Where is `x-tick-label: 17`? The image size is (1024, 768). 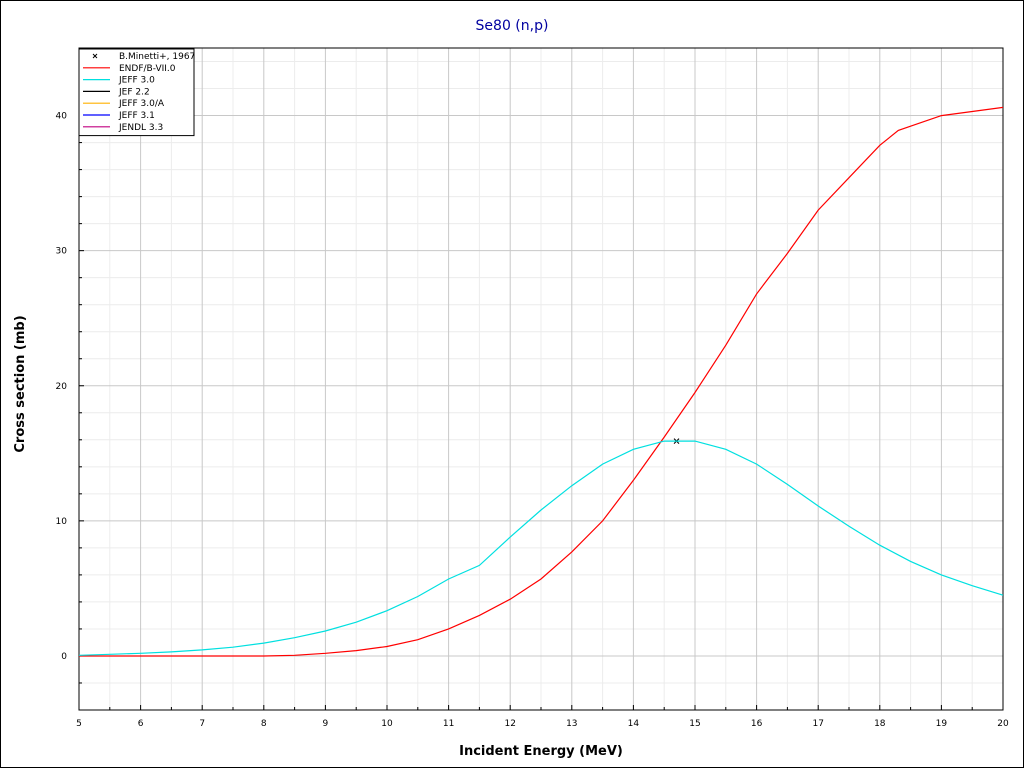 x-tick-label: 17 is located at coordinates (817, 724).